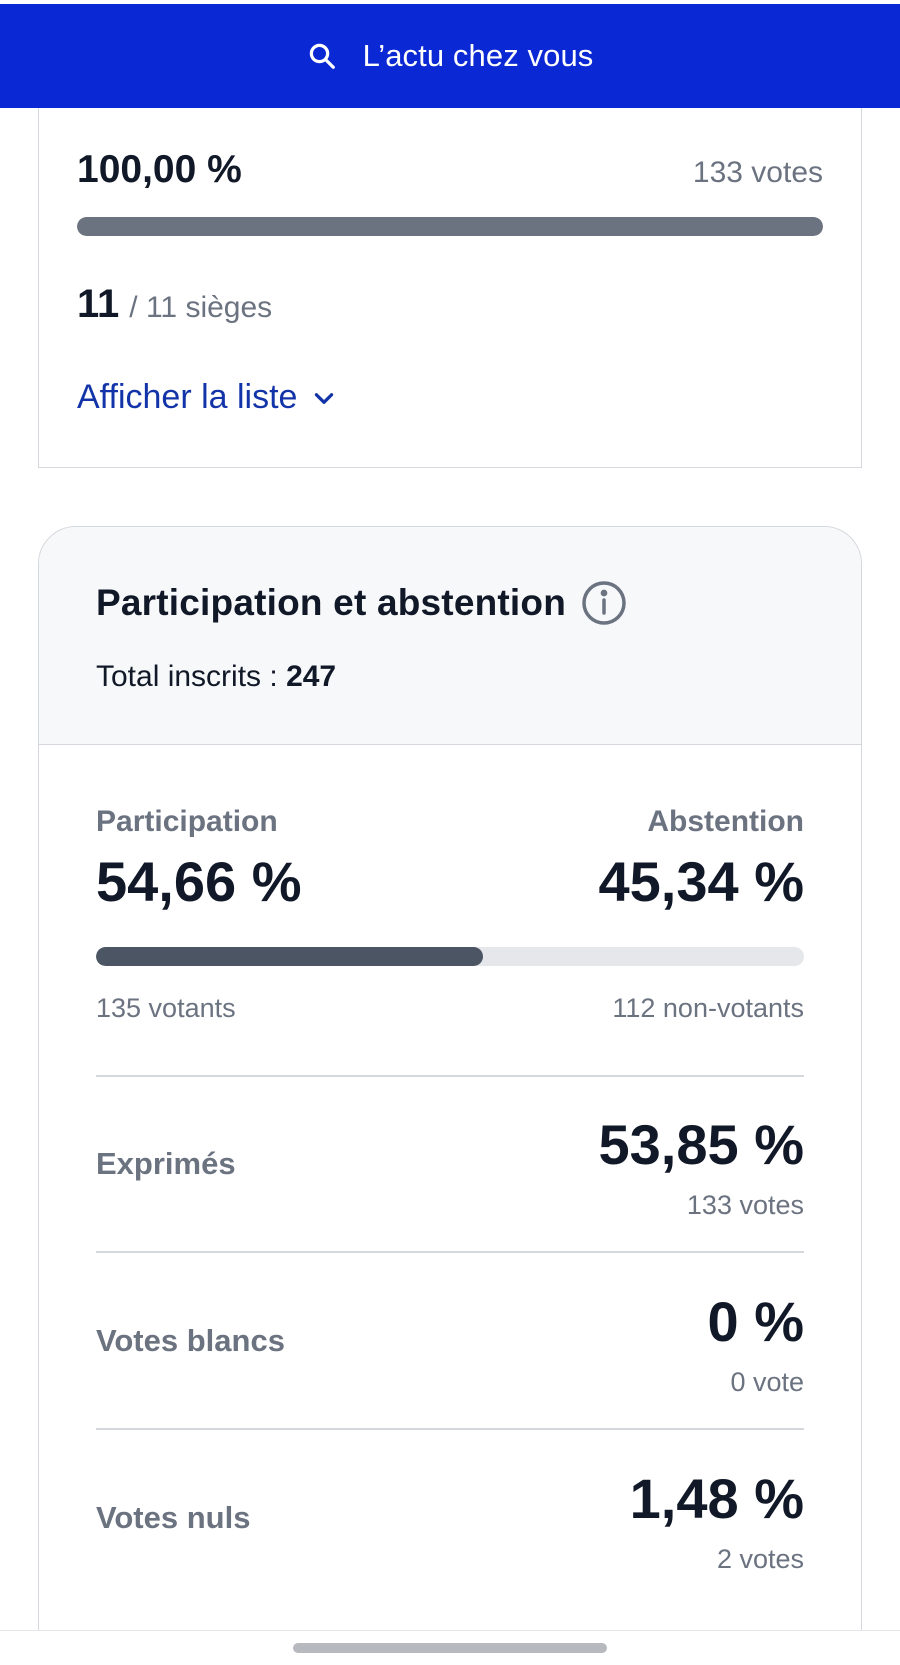 Image resolution: width=900 pixels, height=1665 pixels. I want to click on total-registered-value: 247, so click(311, 676).